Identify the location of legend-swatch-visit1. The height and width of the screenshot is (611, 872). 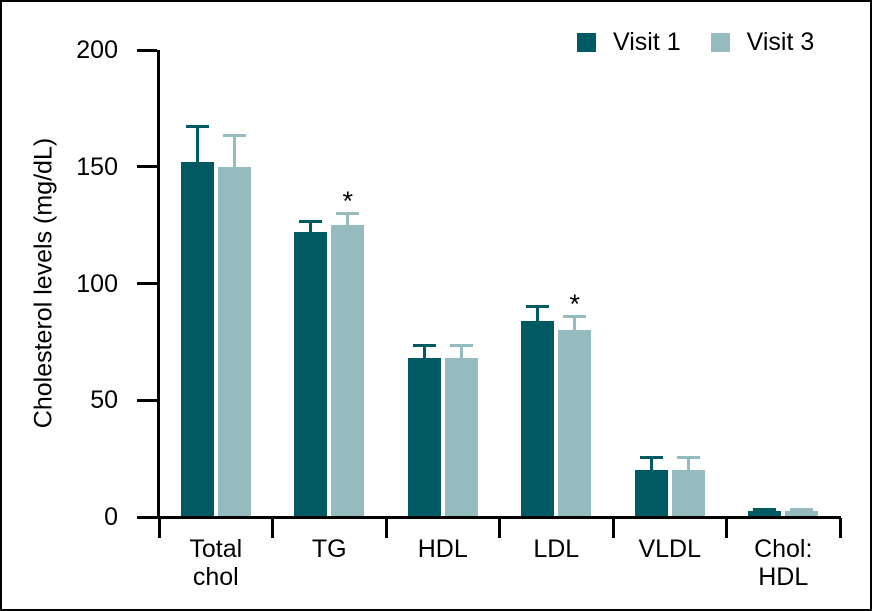
(586, 42).